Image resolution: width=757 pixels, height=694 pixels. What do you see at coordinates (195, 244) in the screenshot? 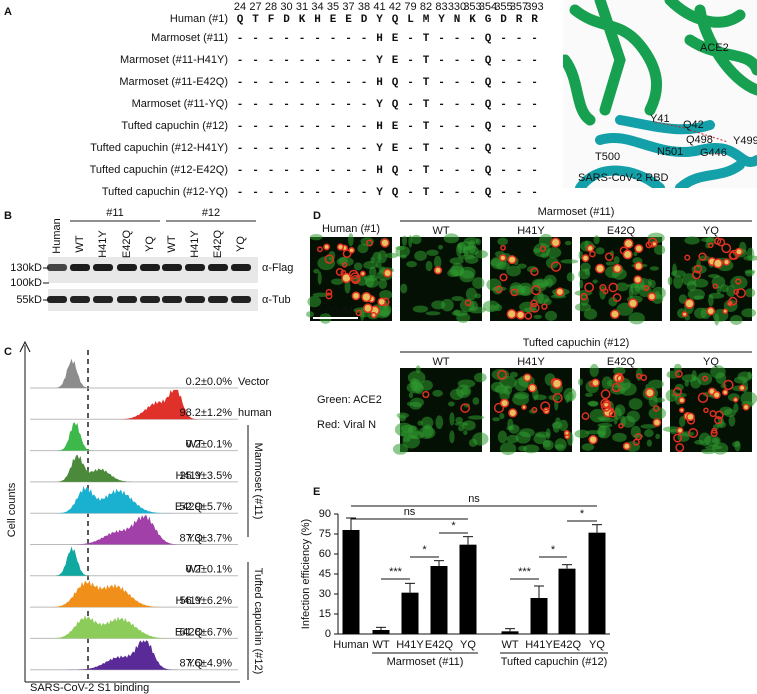
I see `lane-label: H41Y` at bounding box center [195, 244].